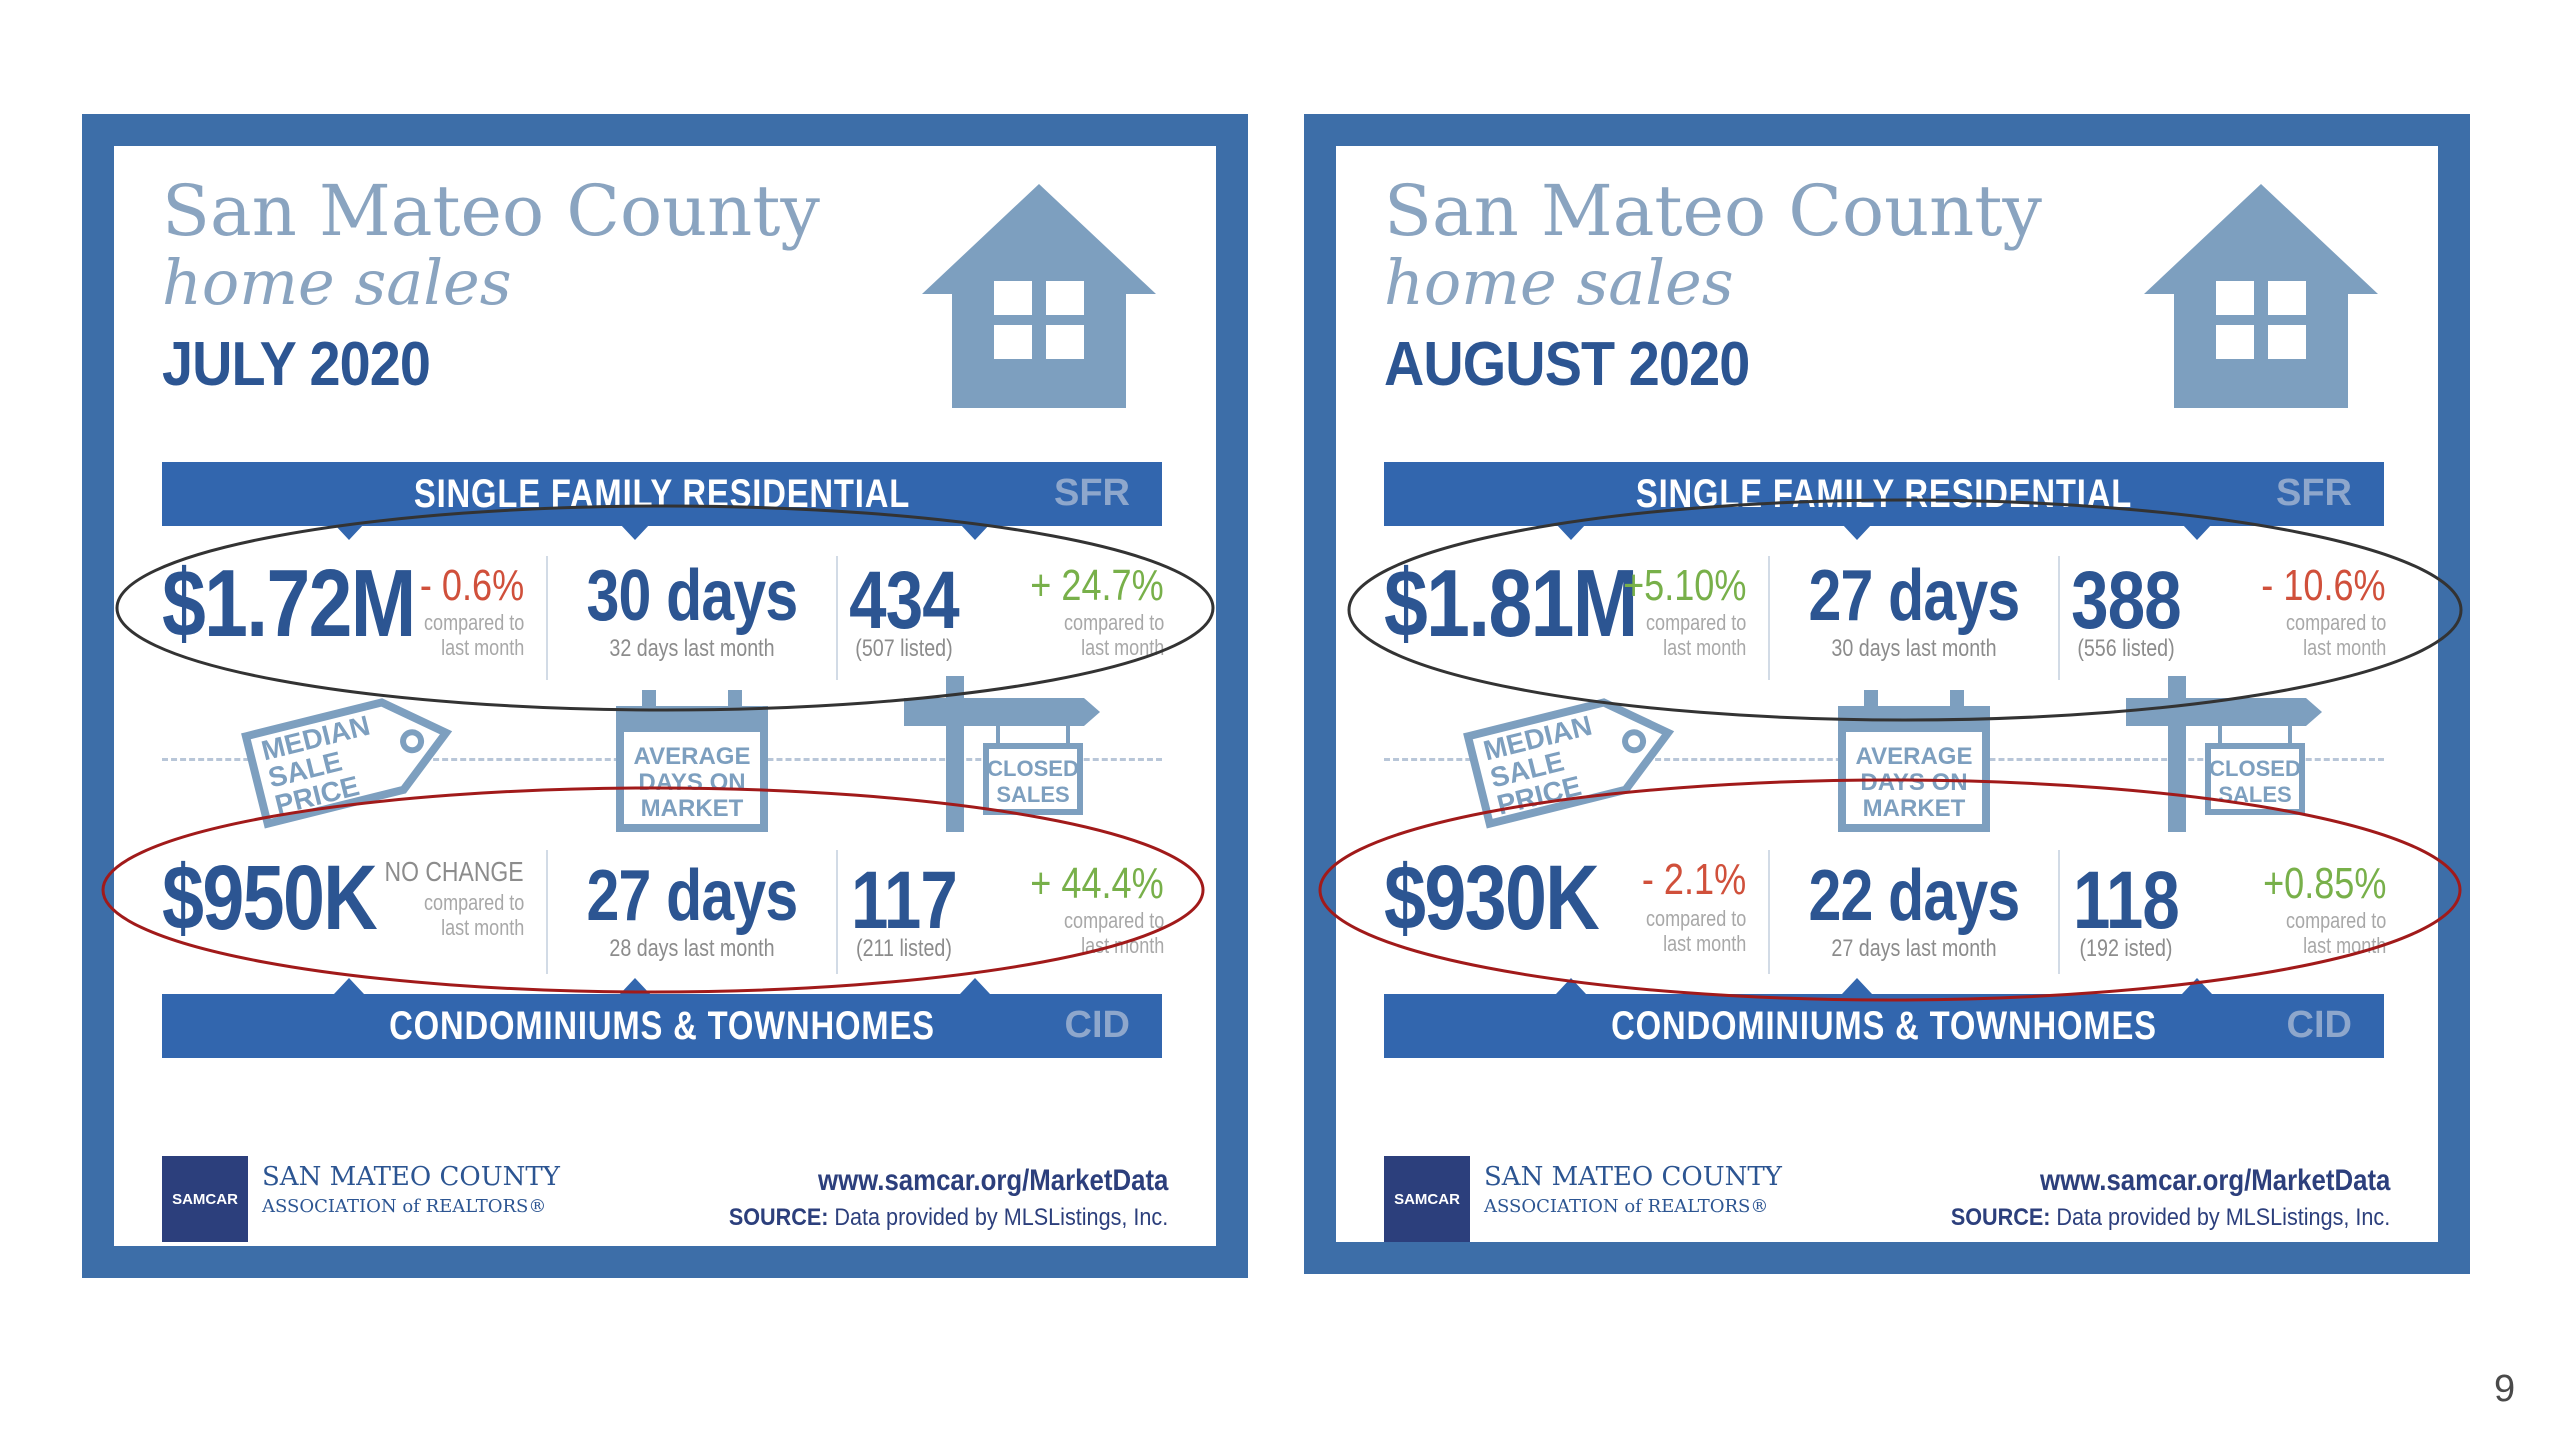 This screenshot has width=2560, height=1440. Describe the element at coordinates (2126, 948) in the screenshot. I see `cid-listed: (192 isted)` at that location.